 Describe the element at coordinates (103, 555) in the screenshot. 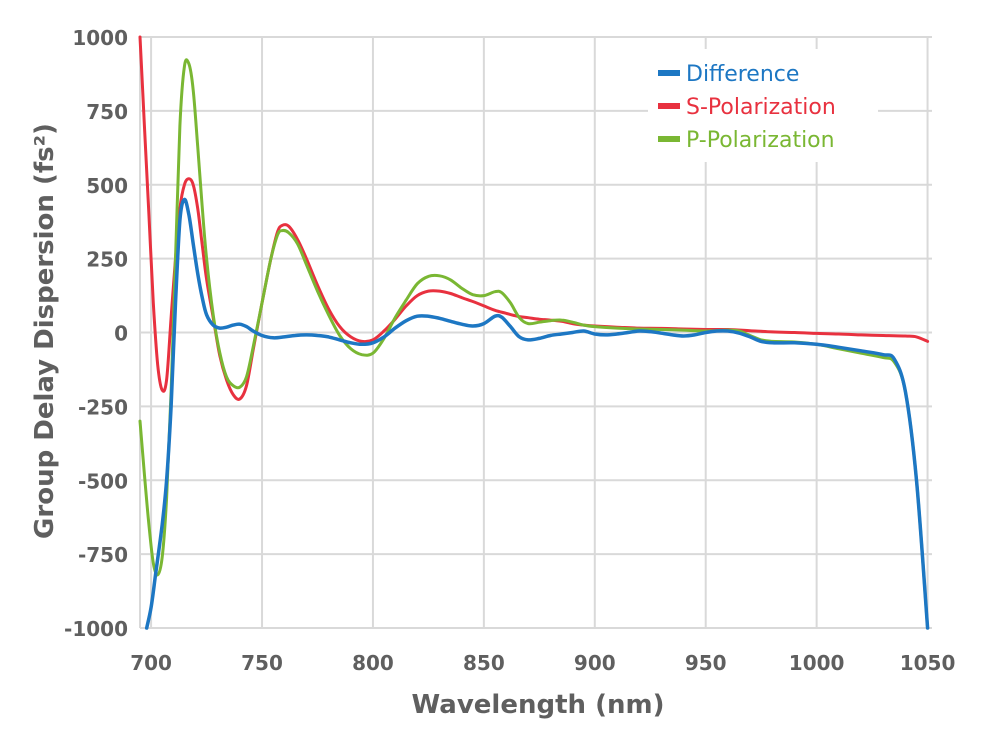

I see `y-tick-label: -750` at that location.